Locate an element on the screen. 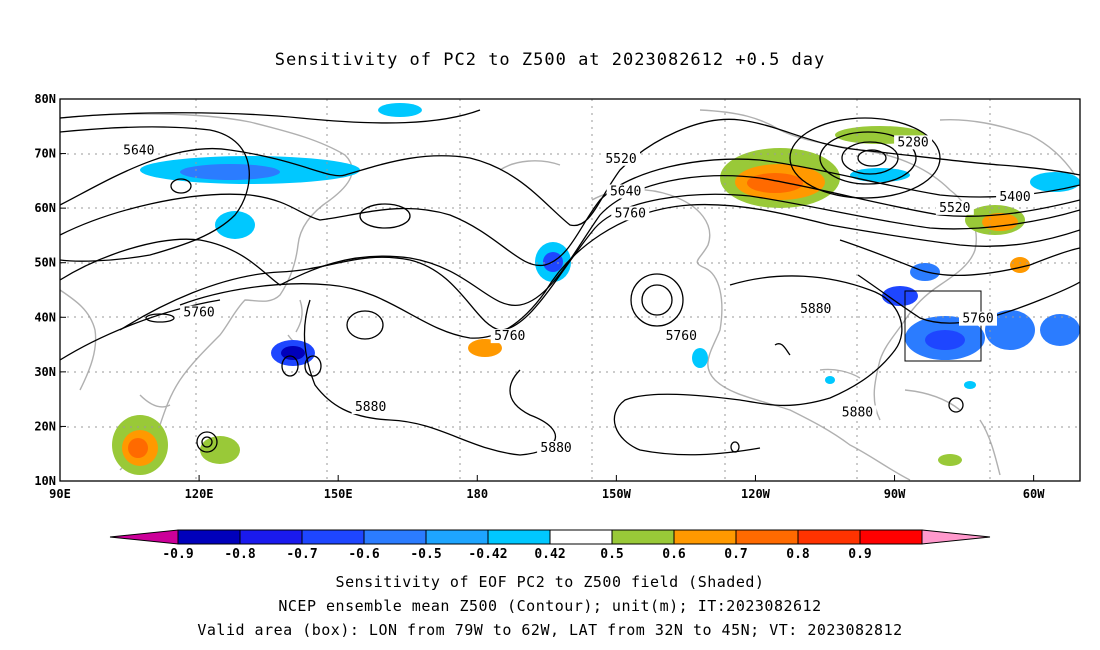 The height and width of the screenshot is (650, 1100). colorbar-label: -0.6 is located at coordinates (363, 554).